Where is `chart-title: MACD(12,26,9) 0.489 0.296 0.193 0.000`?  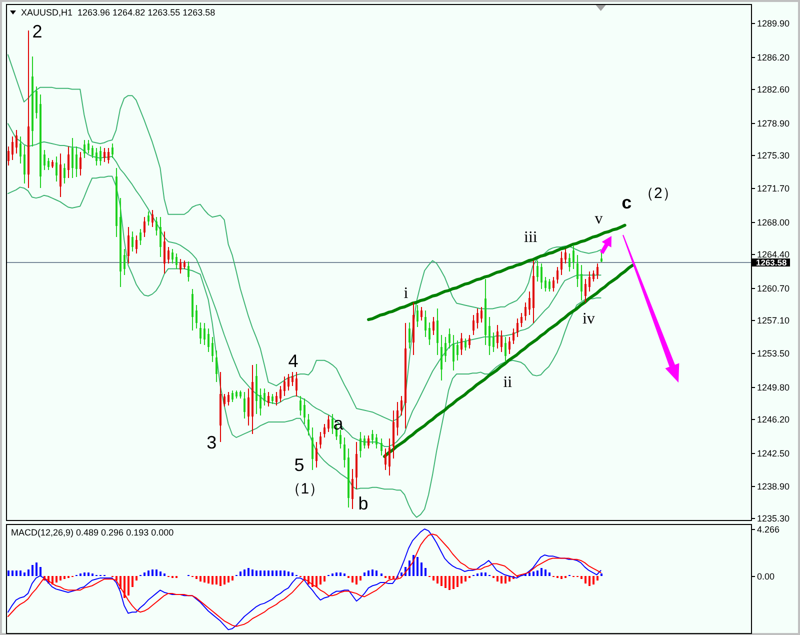 chart-title: MACD(12,26,9) 0.489 0.296 0.193 0.000 is located at coordinates (92, 533).